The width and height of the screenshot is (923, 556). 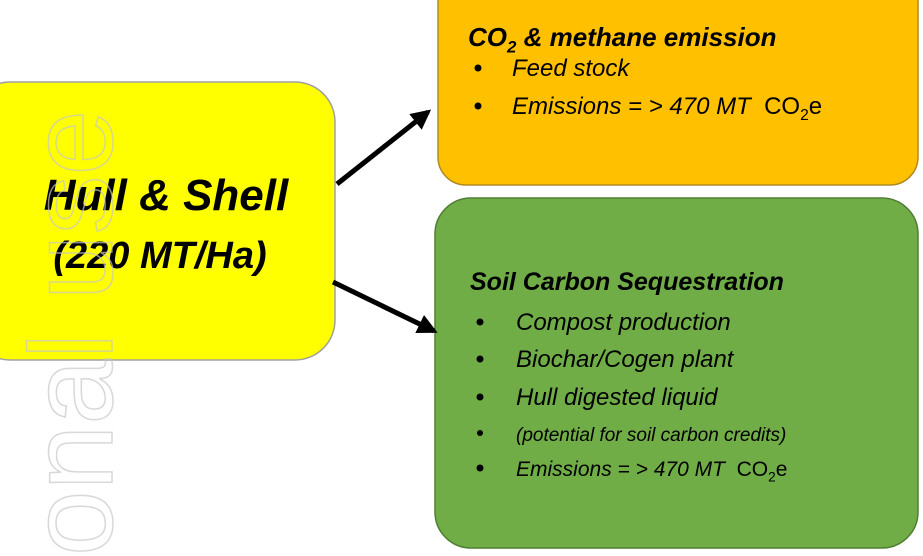 I want to click on text-run: Compost production, so click(x=623, y=322).